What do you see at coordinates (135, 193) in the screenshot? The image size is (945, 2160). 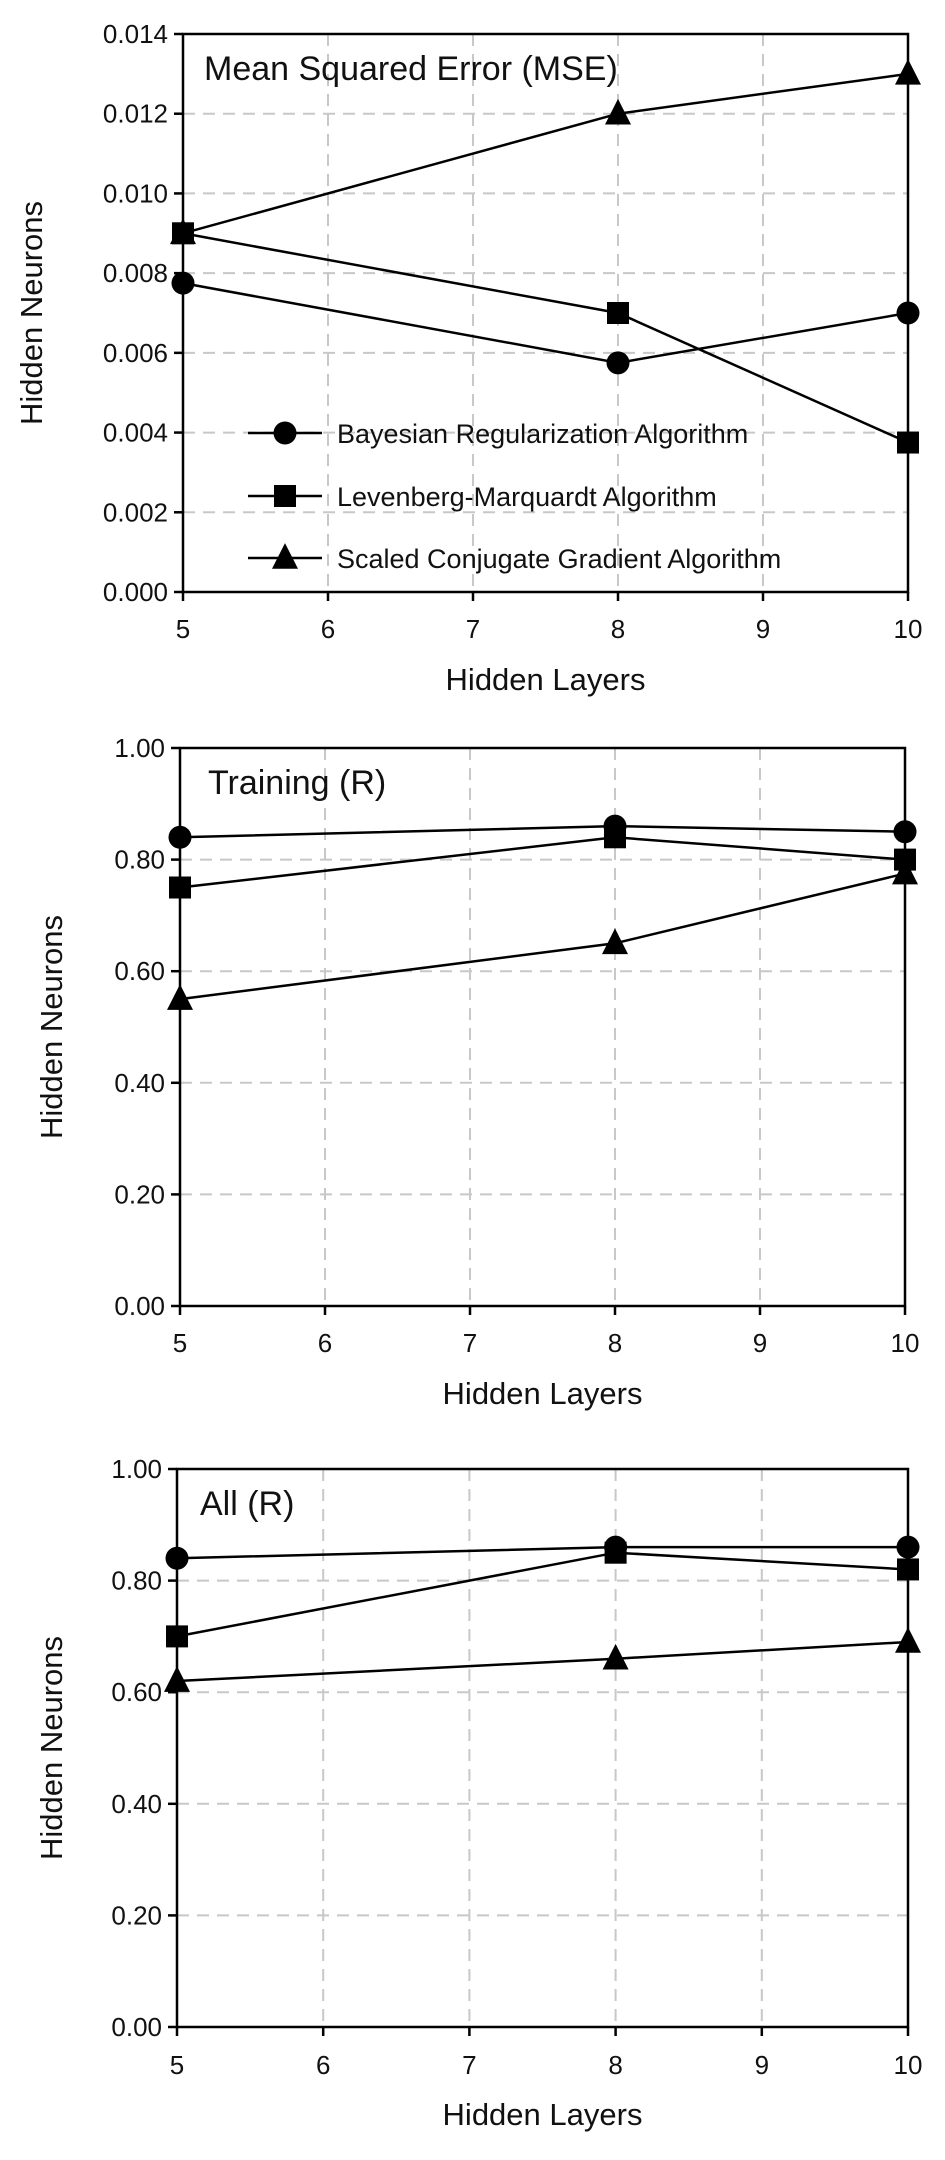 I see `y-tick-label: 0.010` at bounding box center [135, 193].